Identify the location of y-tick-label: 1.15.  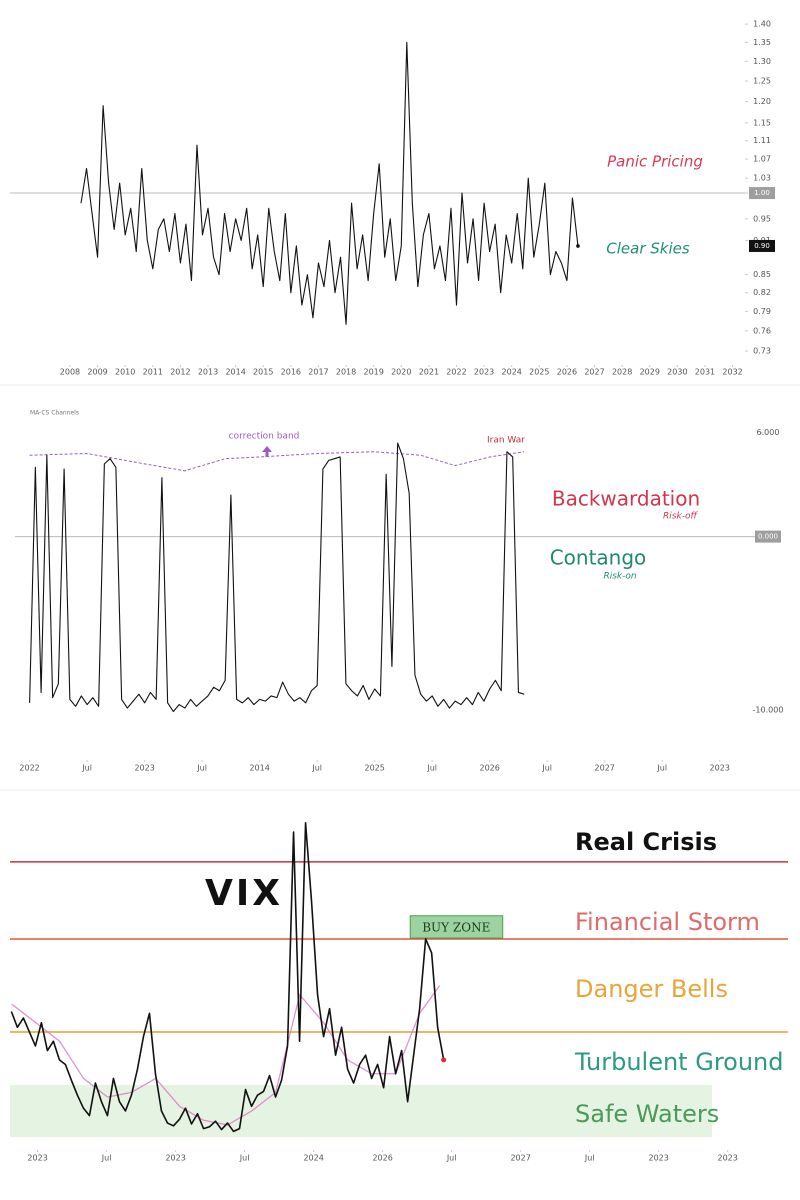
(762, 122).